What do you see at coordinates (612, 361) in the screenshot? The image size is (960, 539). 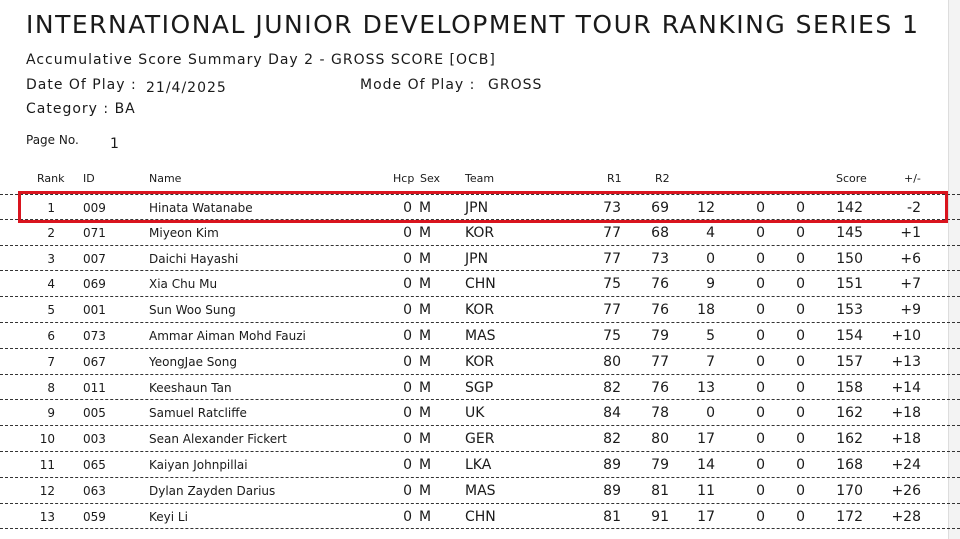 I see `cell-r1: 80` at bounding box center [612, 361].